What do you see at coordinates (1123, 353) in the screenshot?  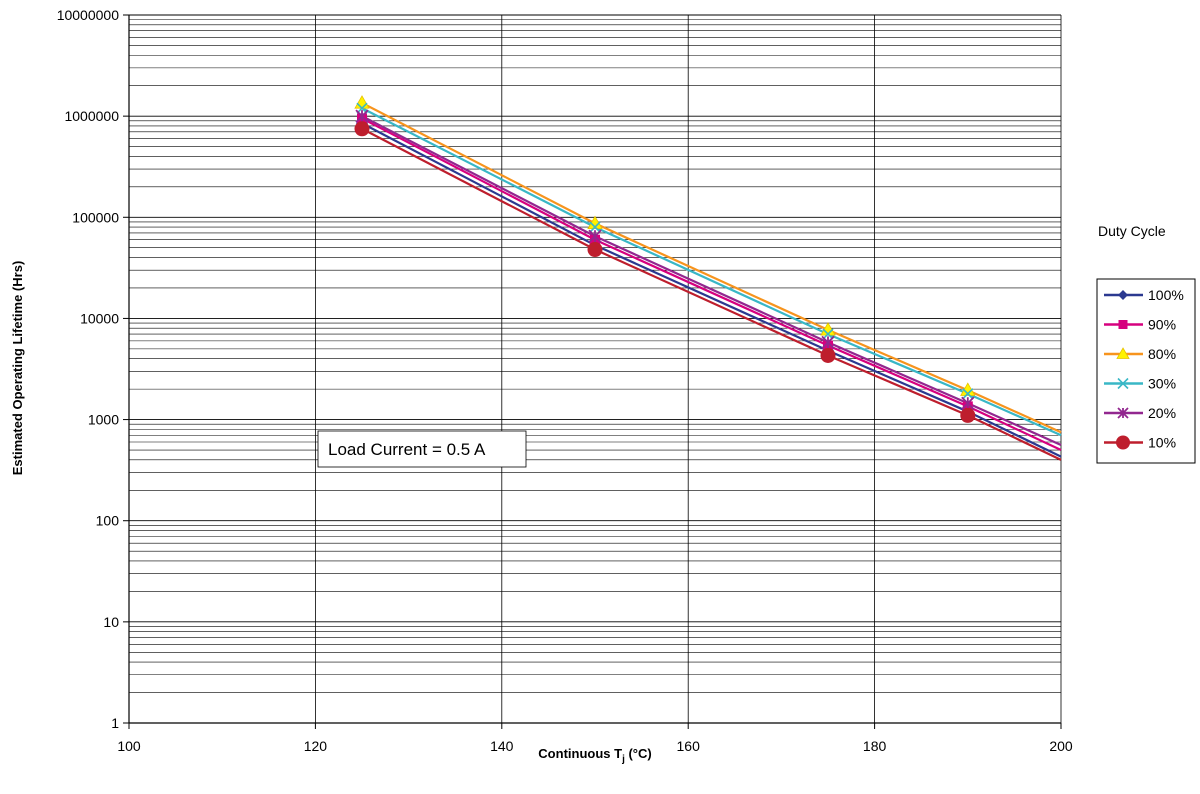 I see `legend-marker-80pct` at bounding box center [1123, 353].